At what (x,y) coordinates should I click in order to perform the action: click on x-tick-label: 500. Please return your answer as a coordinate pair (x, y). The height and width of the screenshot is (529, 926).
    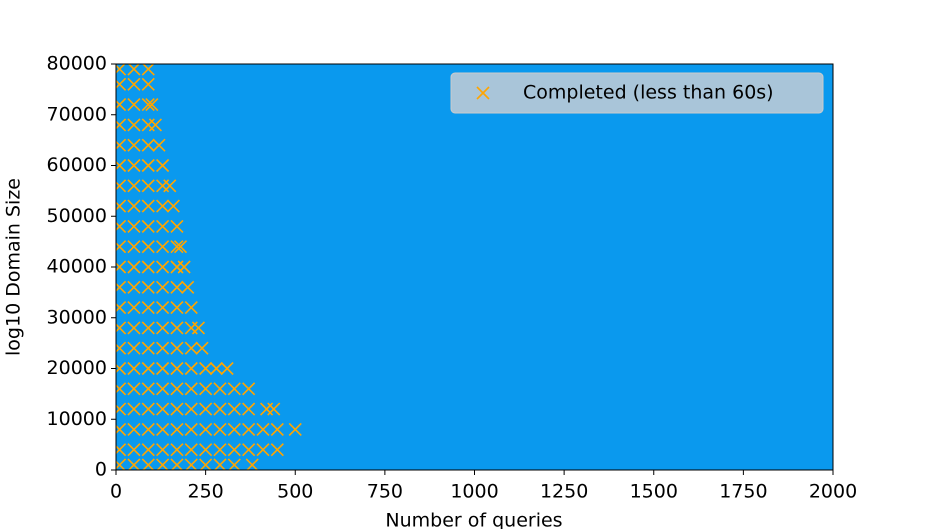
    Looking at the image, I should click on (295, 492).